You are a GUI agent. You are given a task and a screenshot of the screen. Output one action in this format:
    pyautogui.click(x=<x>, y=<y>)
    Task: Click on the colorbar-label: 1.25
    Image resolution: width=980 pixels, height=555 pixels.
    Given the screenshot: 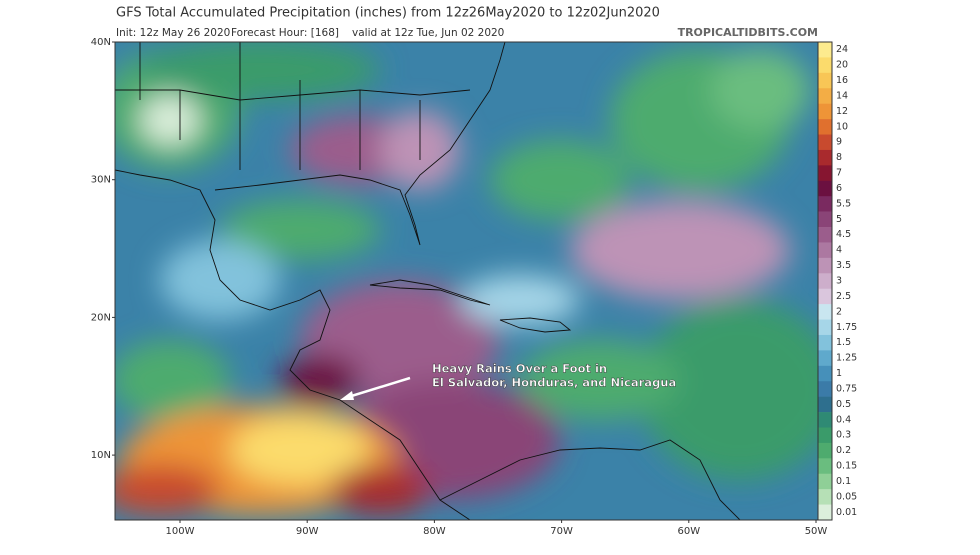 What is the action you would take?
    pyautogui.click(x=846, y=358)
    